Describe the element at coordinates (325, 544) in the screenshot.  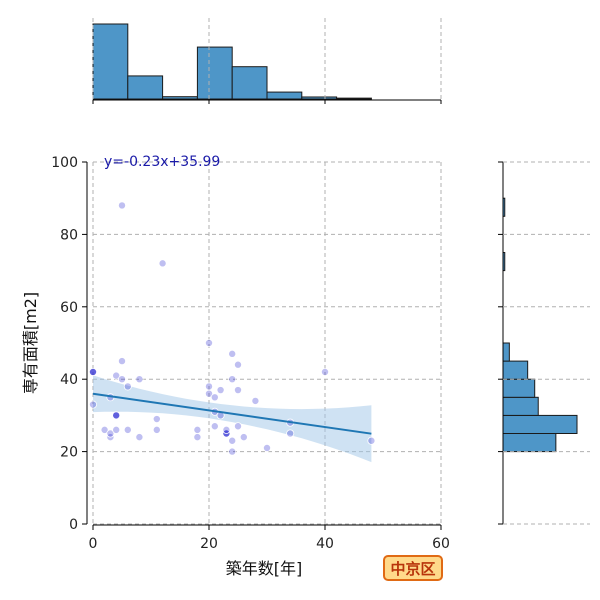
I see `x-tick-label: 40` at that location.